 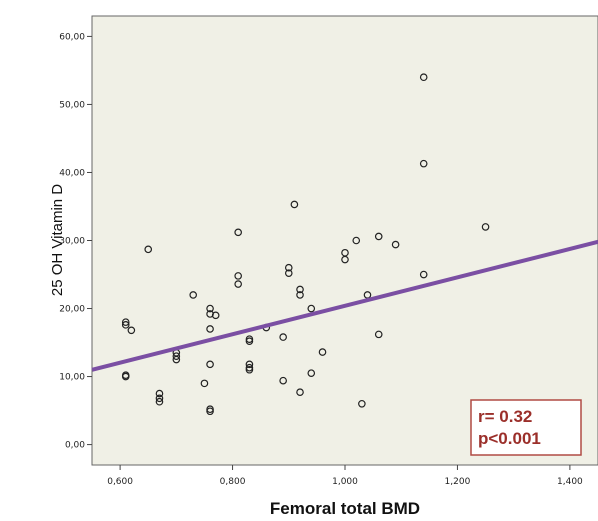 What do you see at coordinates (458, 482) in the screenshot?
I see `x-tick-label: 1,200` at bounding box center [458, 482].